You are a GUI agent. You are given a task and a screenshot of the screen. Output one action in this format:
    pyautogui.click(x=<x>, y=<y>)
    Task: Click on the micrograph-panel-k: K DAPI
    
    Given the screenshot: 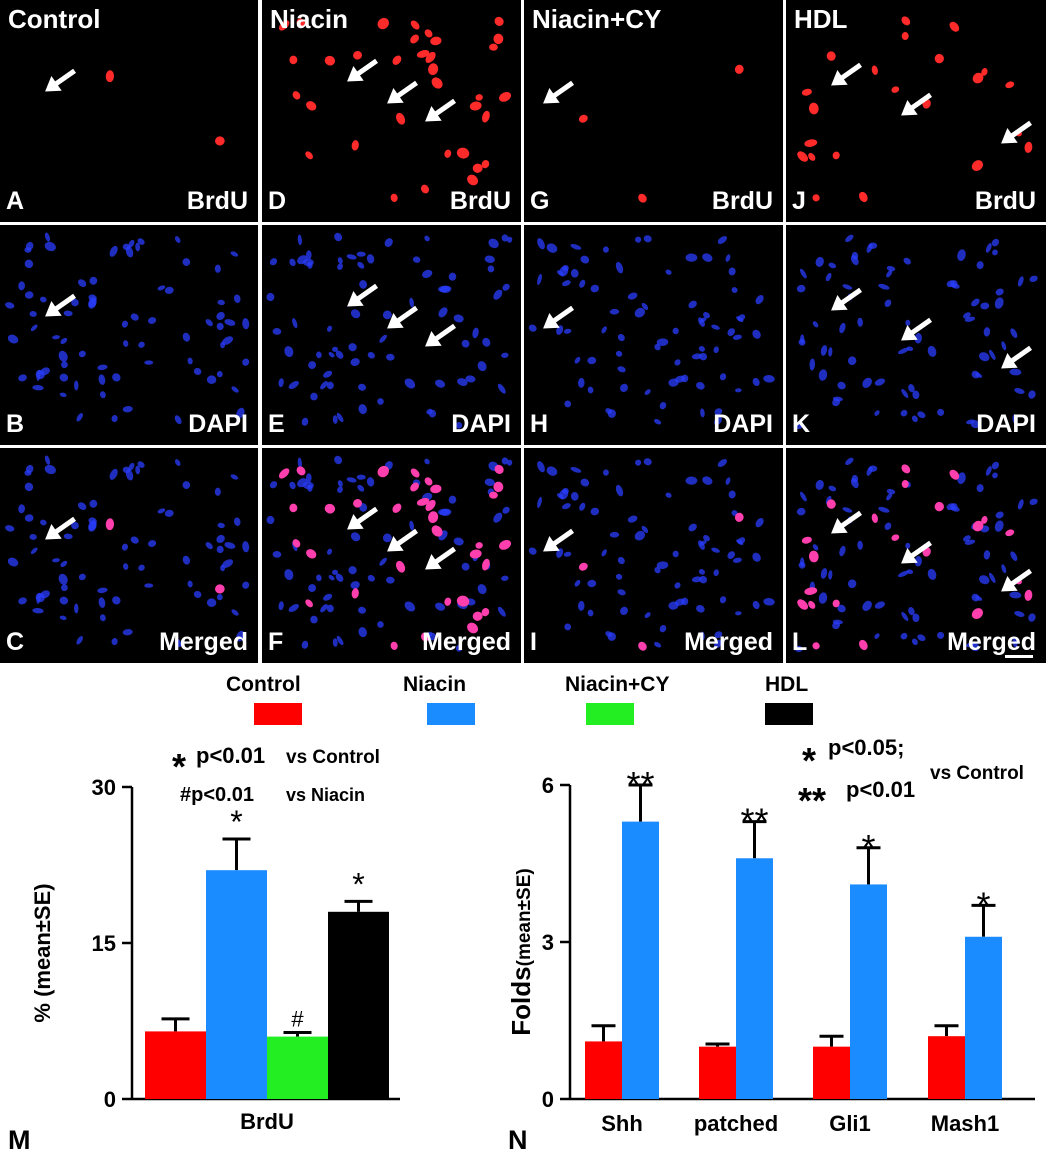 What is the action you would take?
    pyautogui.click(x=916, y=335)
    